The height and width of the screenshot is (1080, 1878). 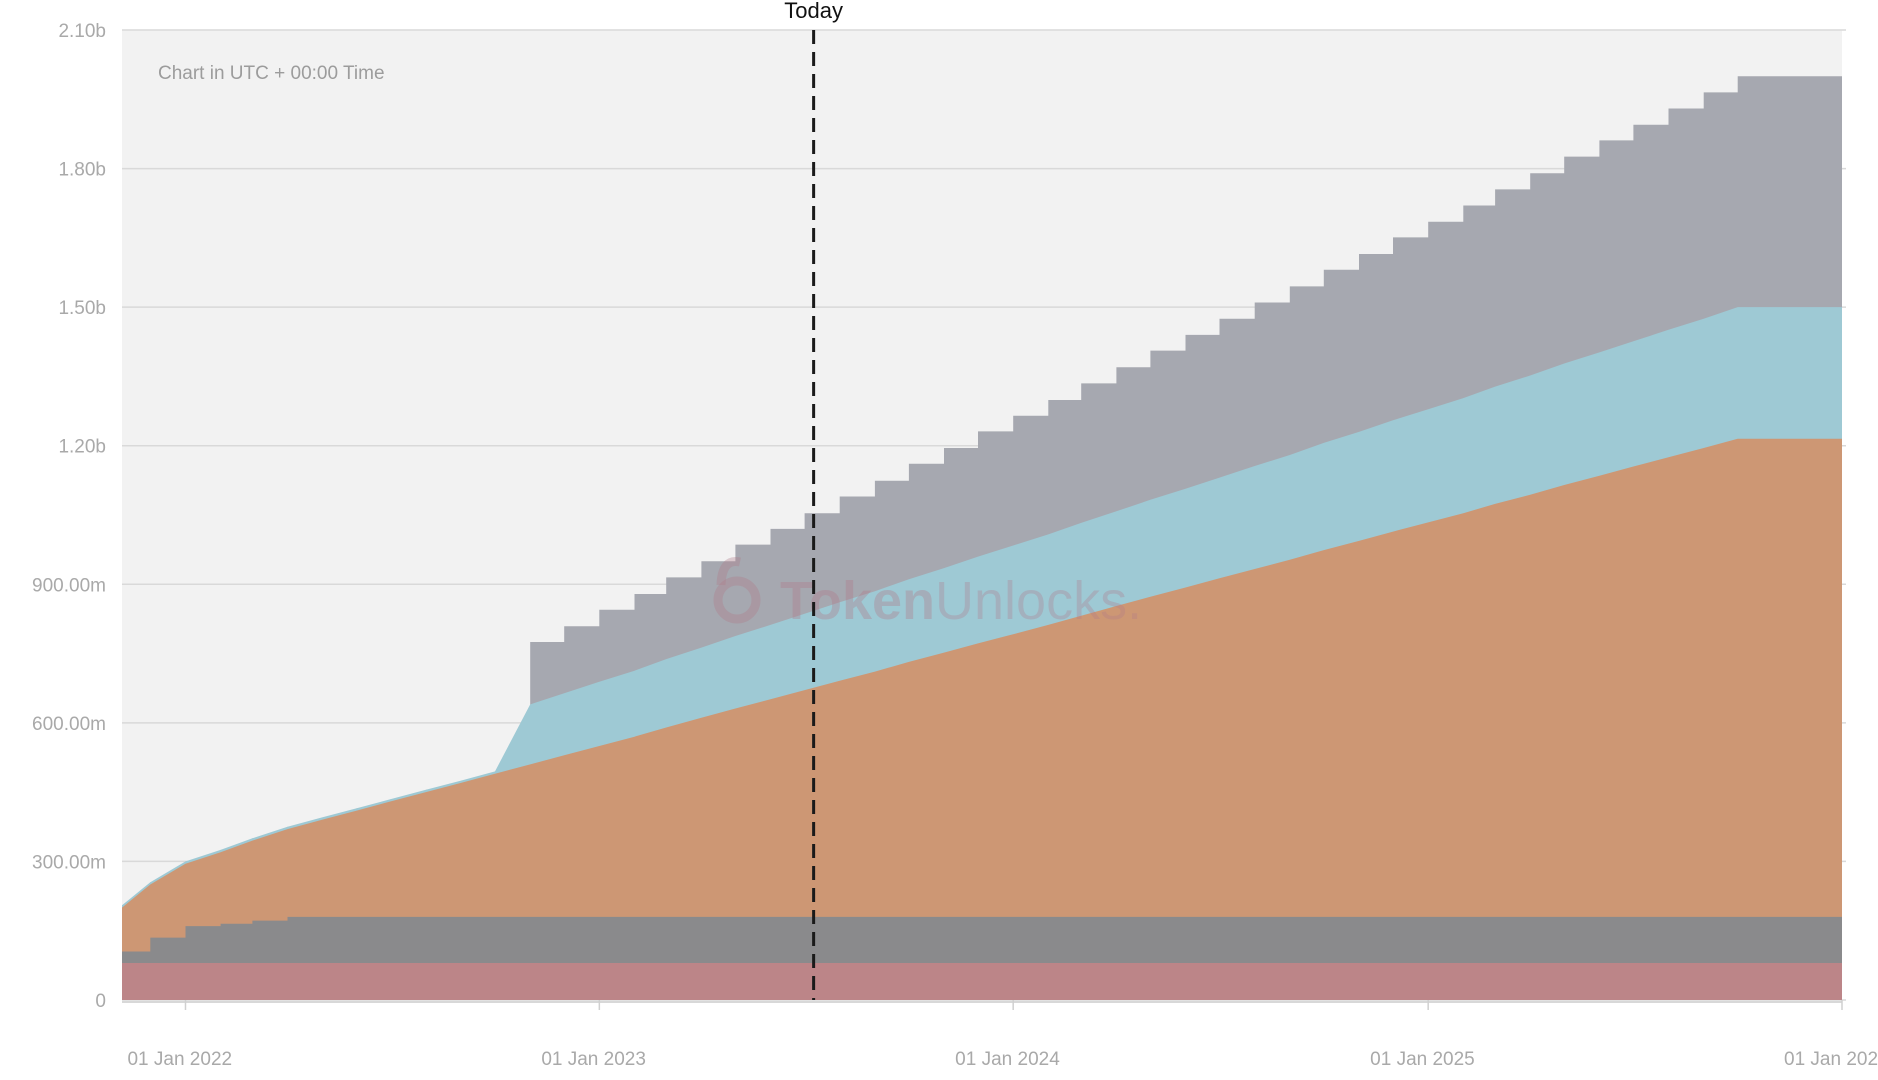 I want to click on x-tick-label: 01 Jan 2022, so click(x=179, y=1059).